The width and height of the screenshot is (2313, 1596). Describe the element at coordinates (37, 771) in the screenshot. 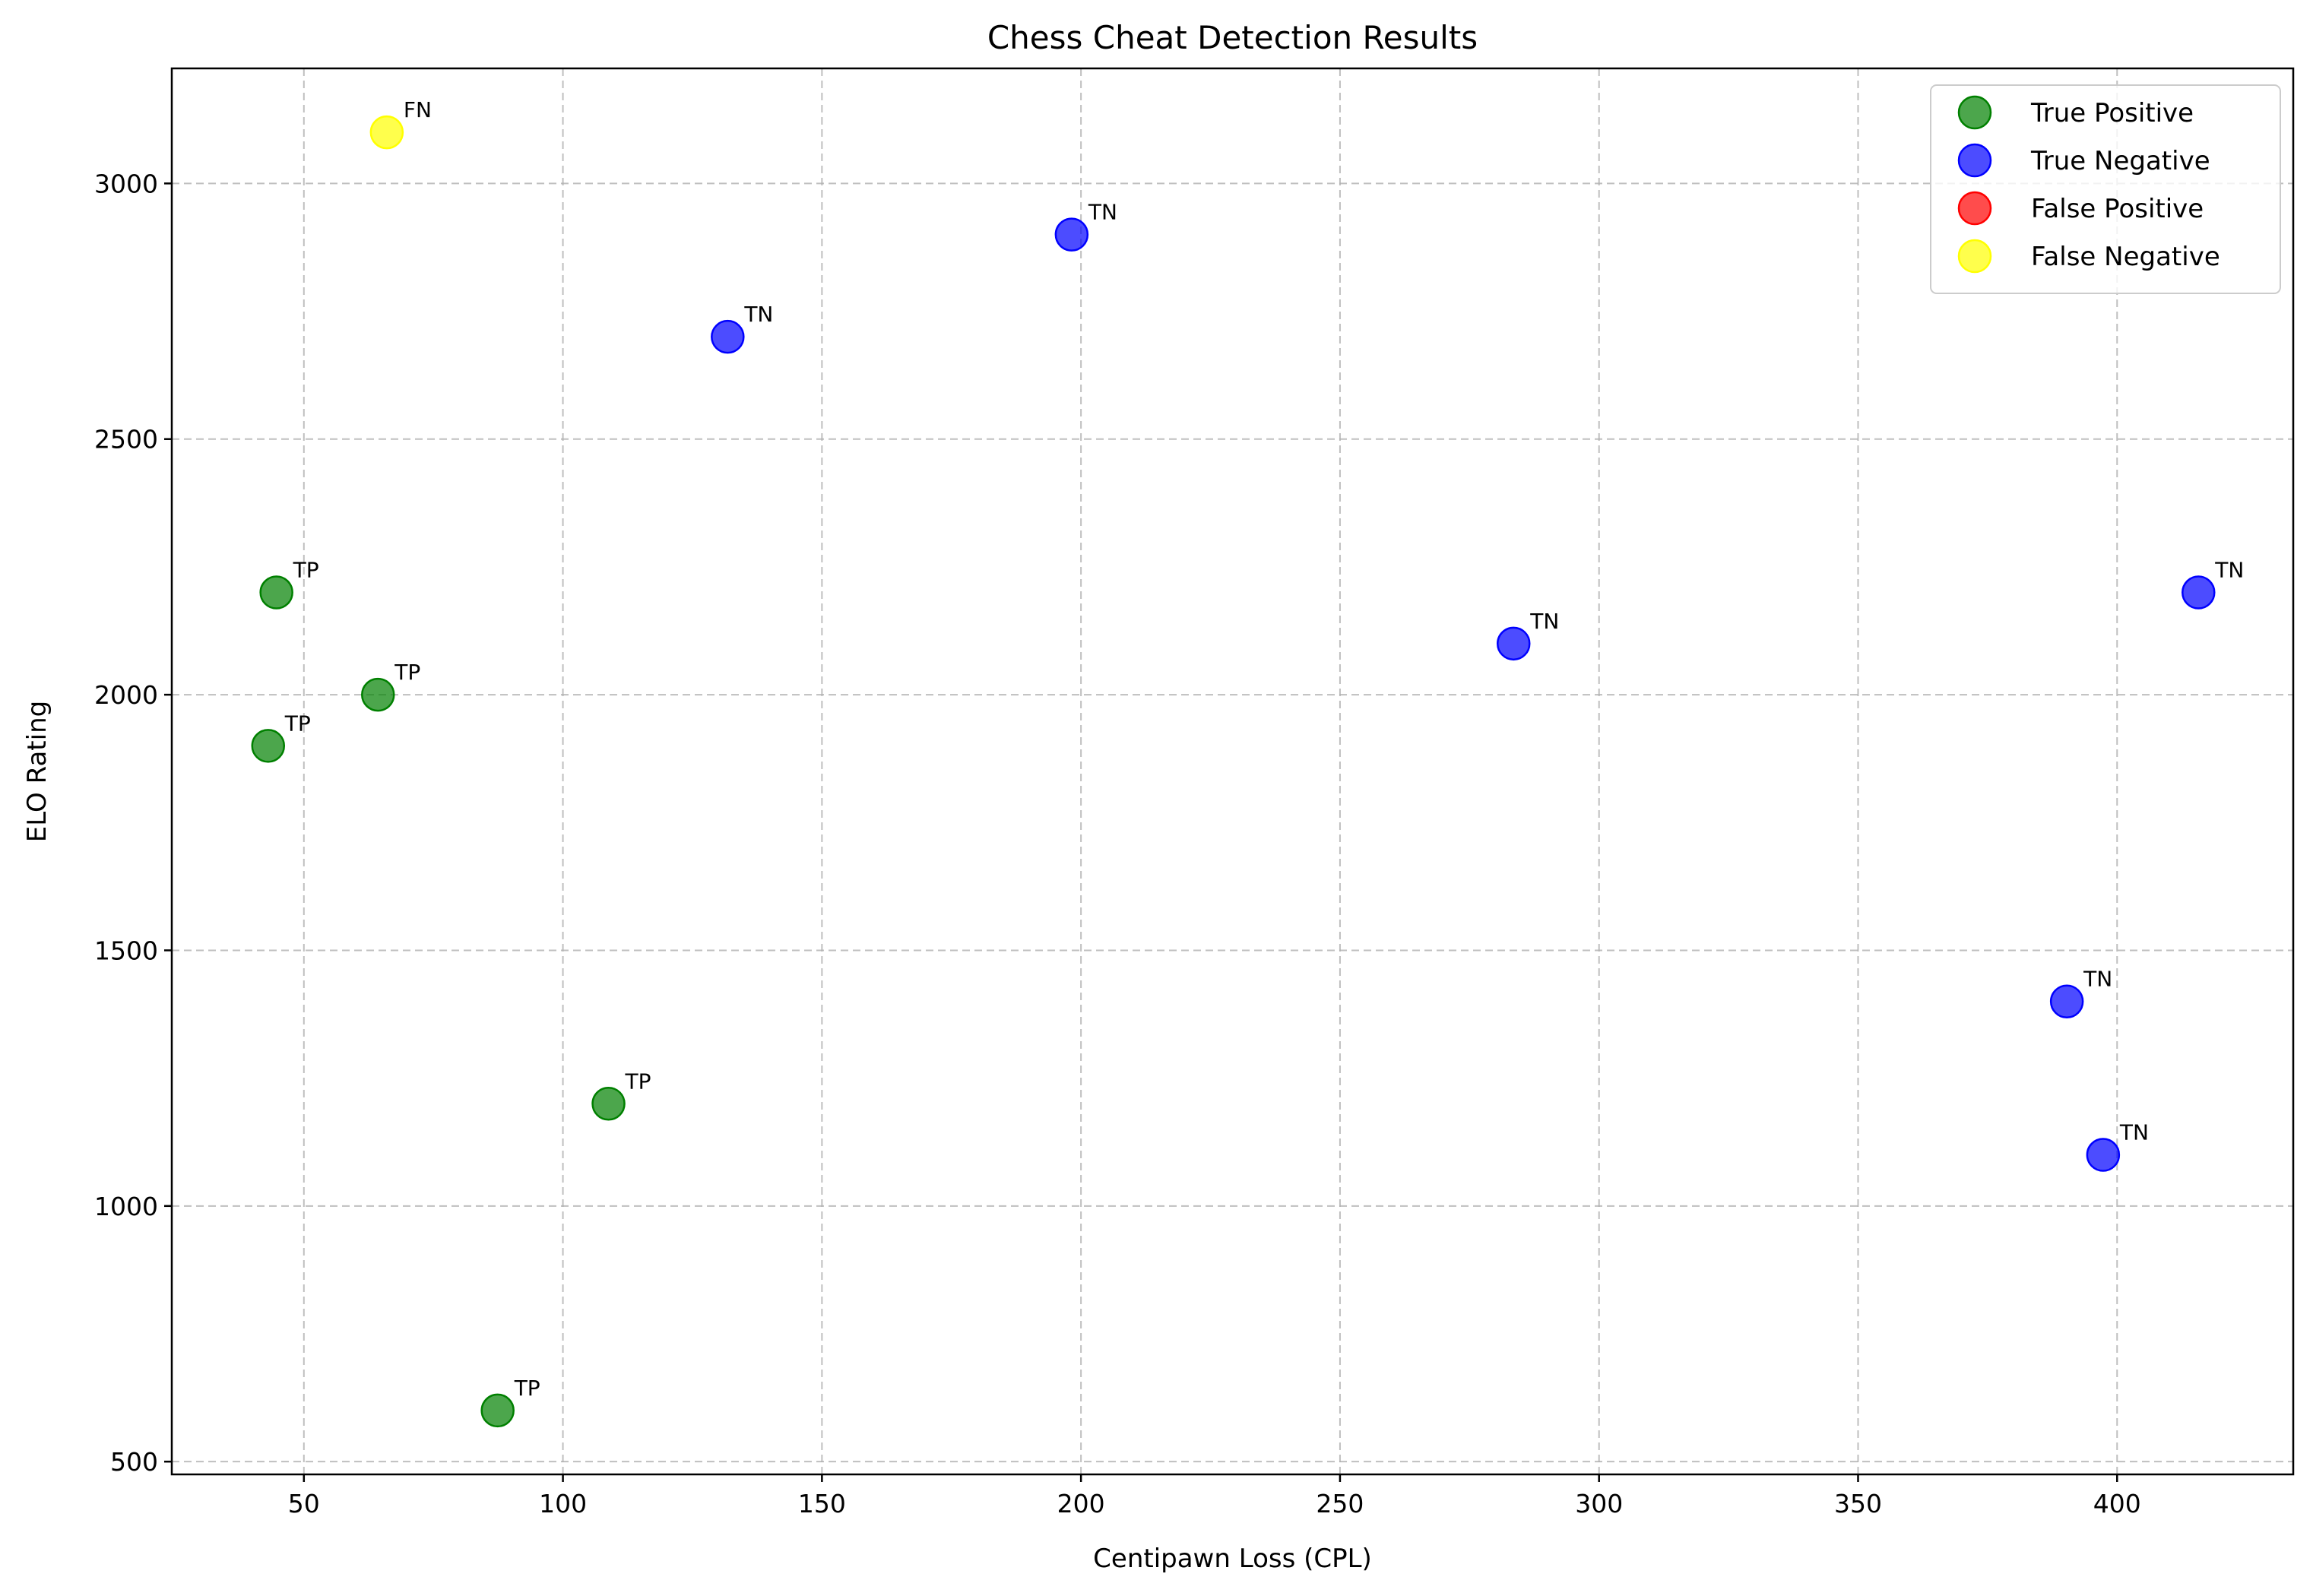

I see `y-axis-label: ELO Rating` at that location.